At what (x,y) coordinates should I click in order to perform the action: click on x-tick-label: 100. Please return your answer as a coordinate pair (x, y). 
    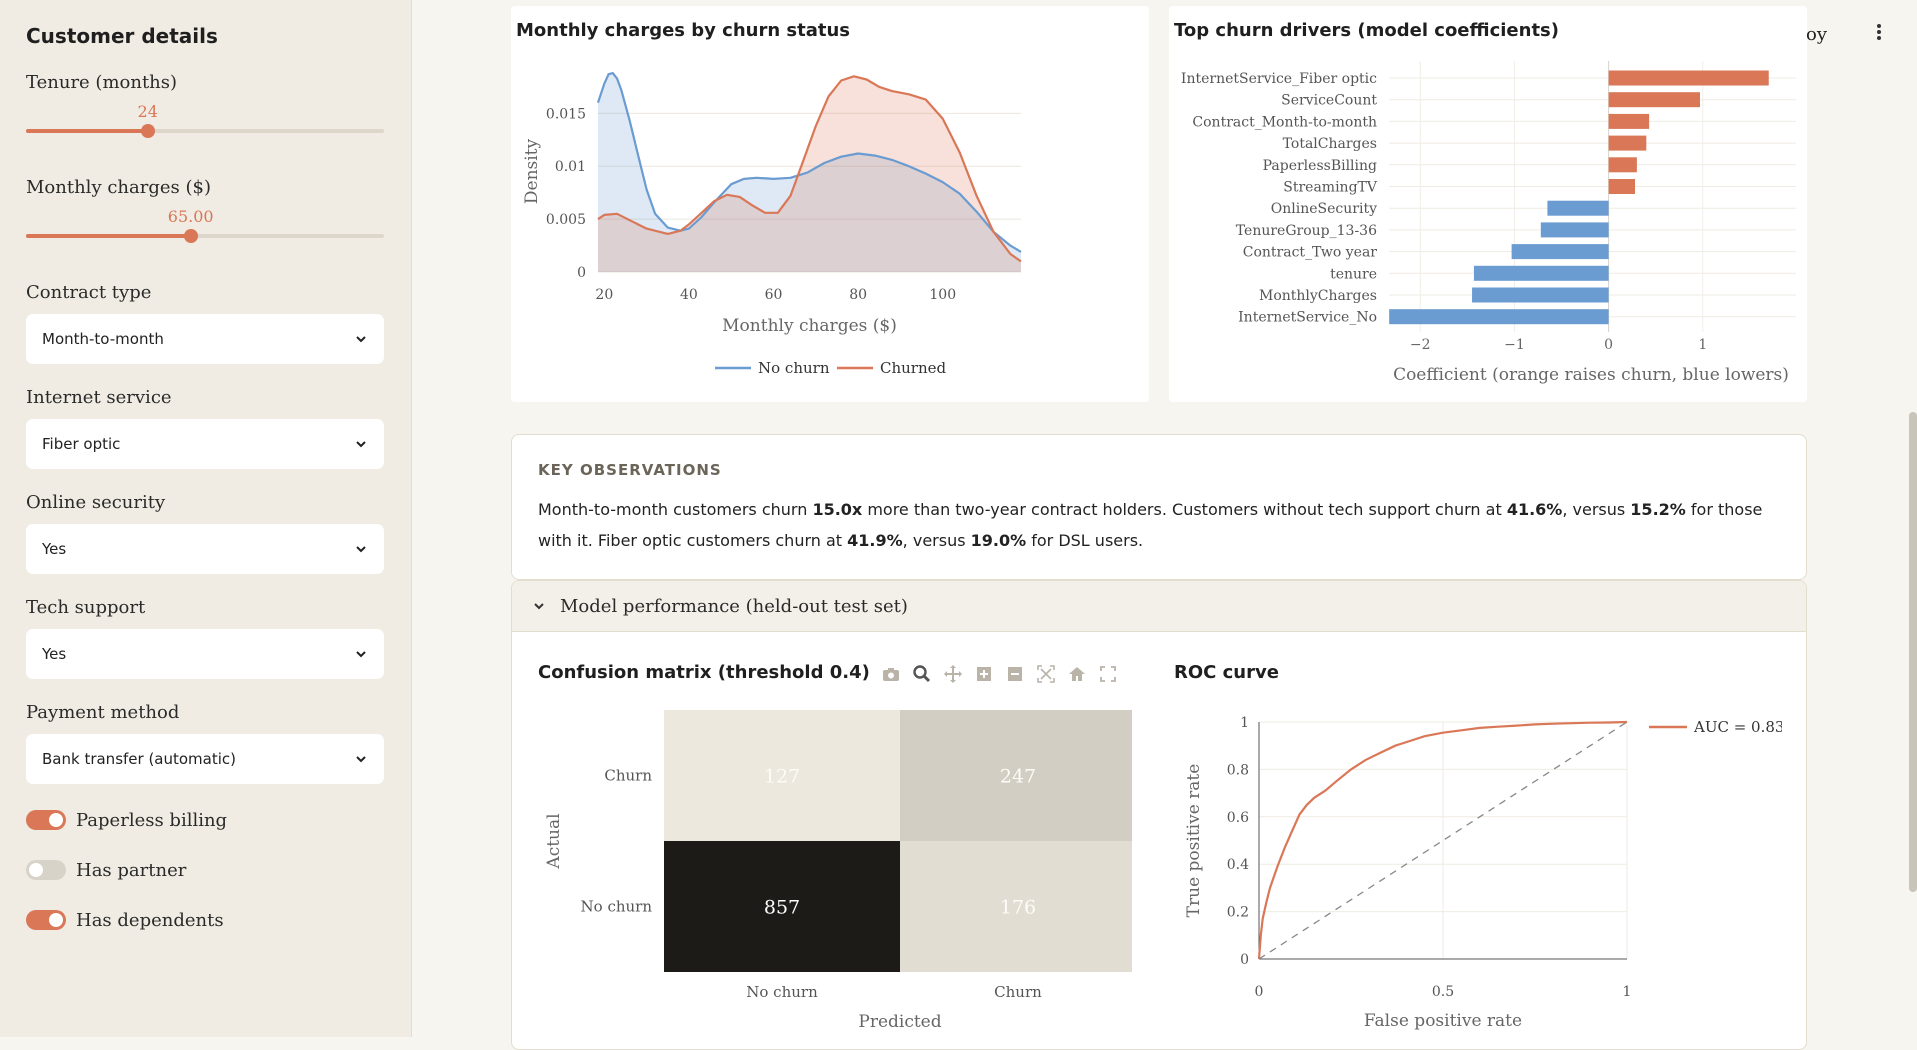
    Looking at the image, I should click on (942, 295).